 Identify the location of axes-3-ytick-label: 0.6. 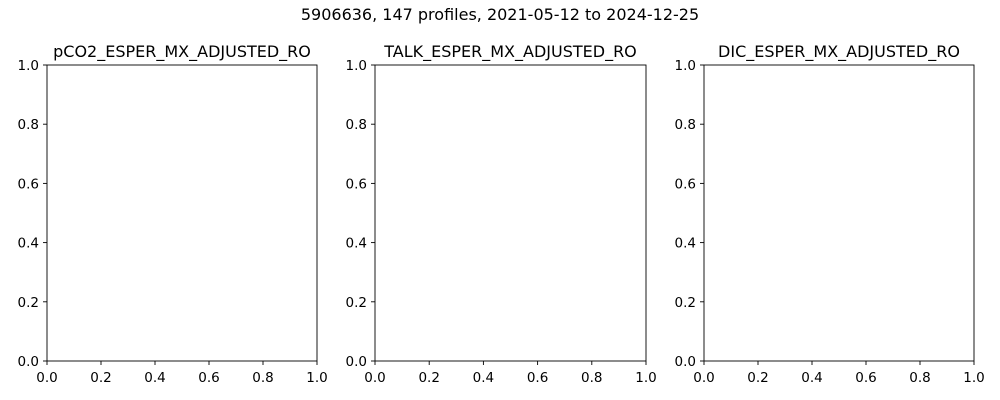
(685, 184).